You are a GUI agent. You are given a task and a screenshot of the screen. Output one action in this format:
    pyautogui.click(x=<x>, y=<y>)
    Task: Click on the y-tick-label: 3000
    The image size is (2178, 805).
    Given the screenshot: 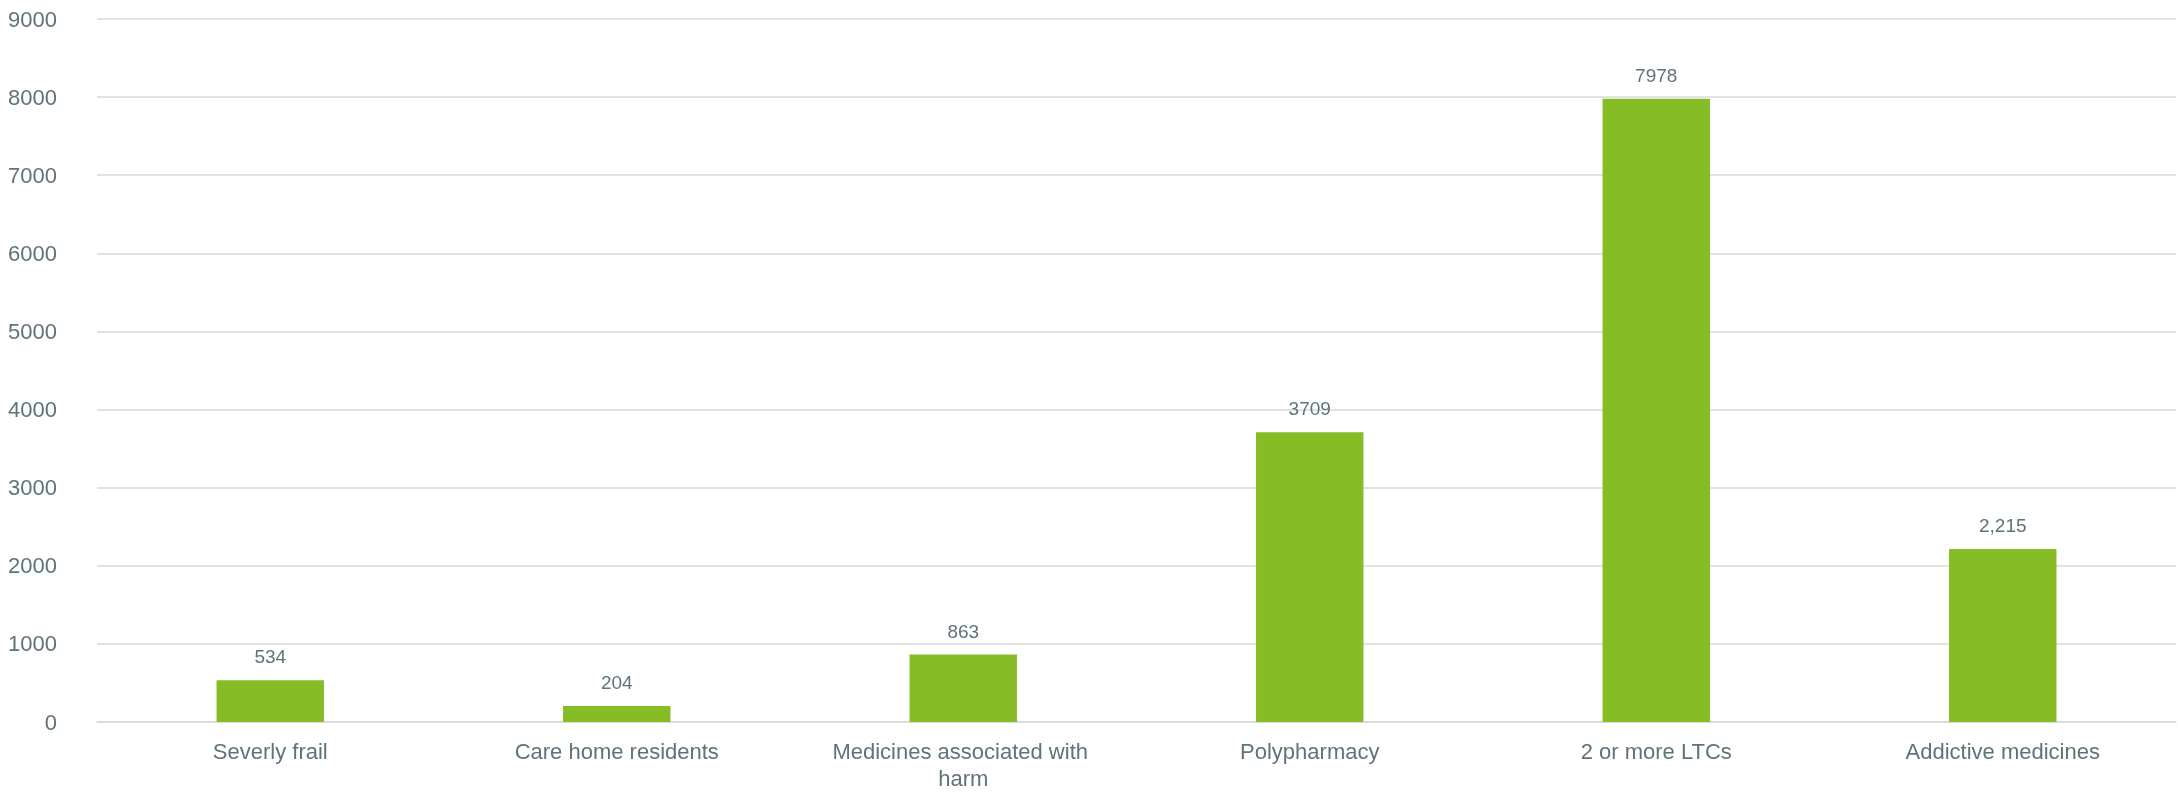 What is the action you would take?
    pyautogui.click(x=32, y=488)
    